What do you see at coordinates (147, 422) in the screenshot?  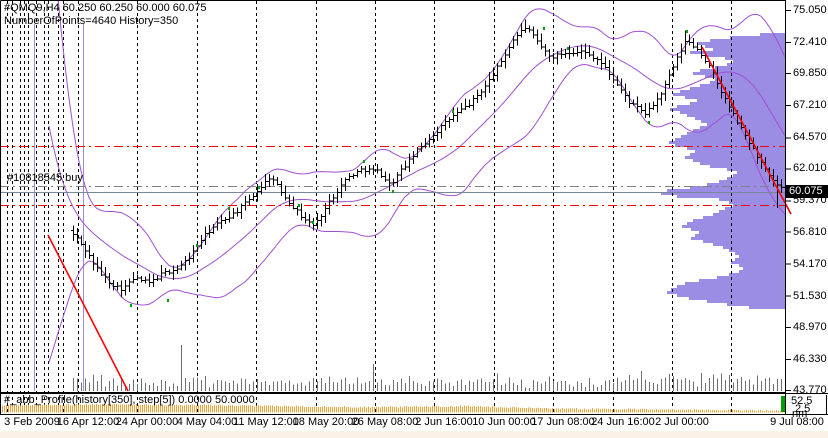 I see `time-tick-label: 24 Apr 00:00` at bounding box center [147, 422].